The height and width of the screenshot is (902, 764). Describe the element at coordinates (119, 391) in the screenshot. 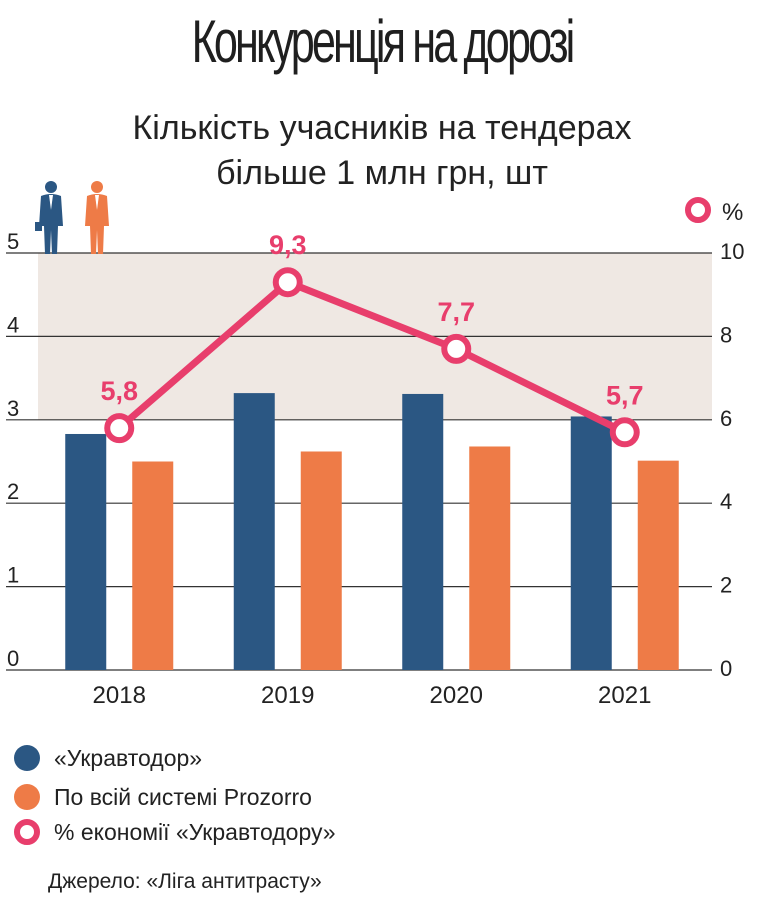

I see `savings-data-label-2018: 5,8` at that location.